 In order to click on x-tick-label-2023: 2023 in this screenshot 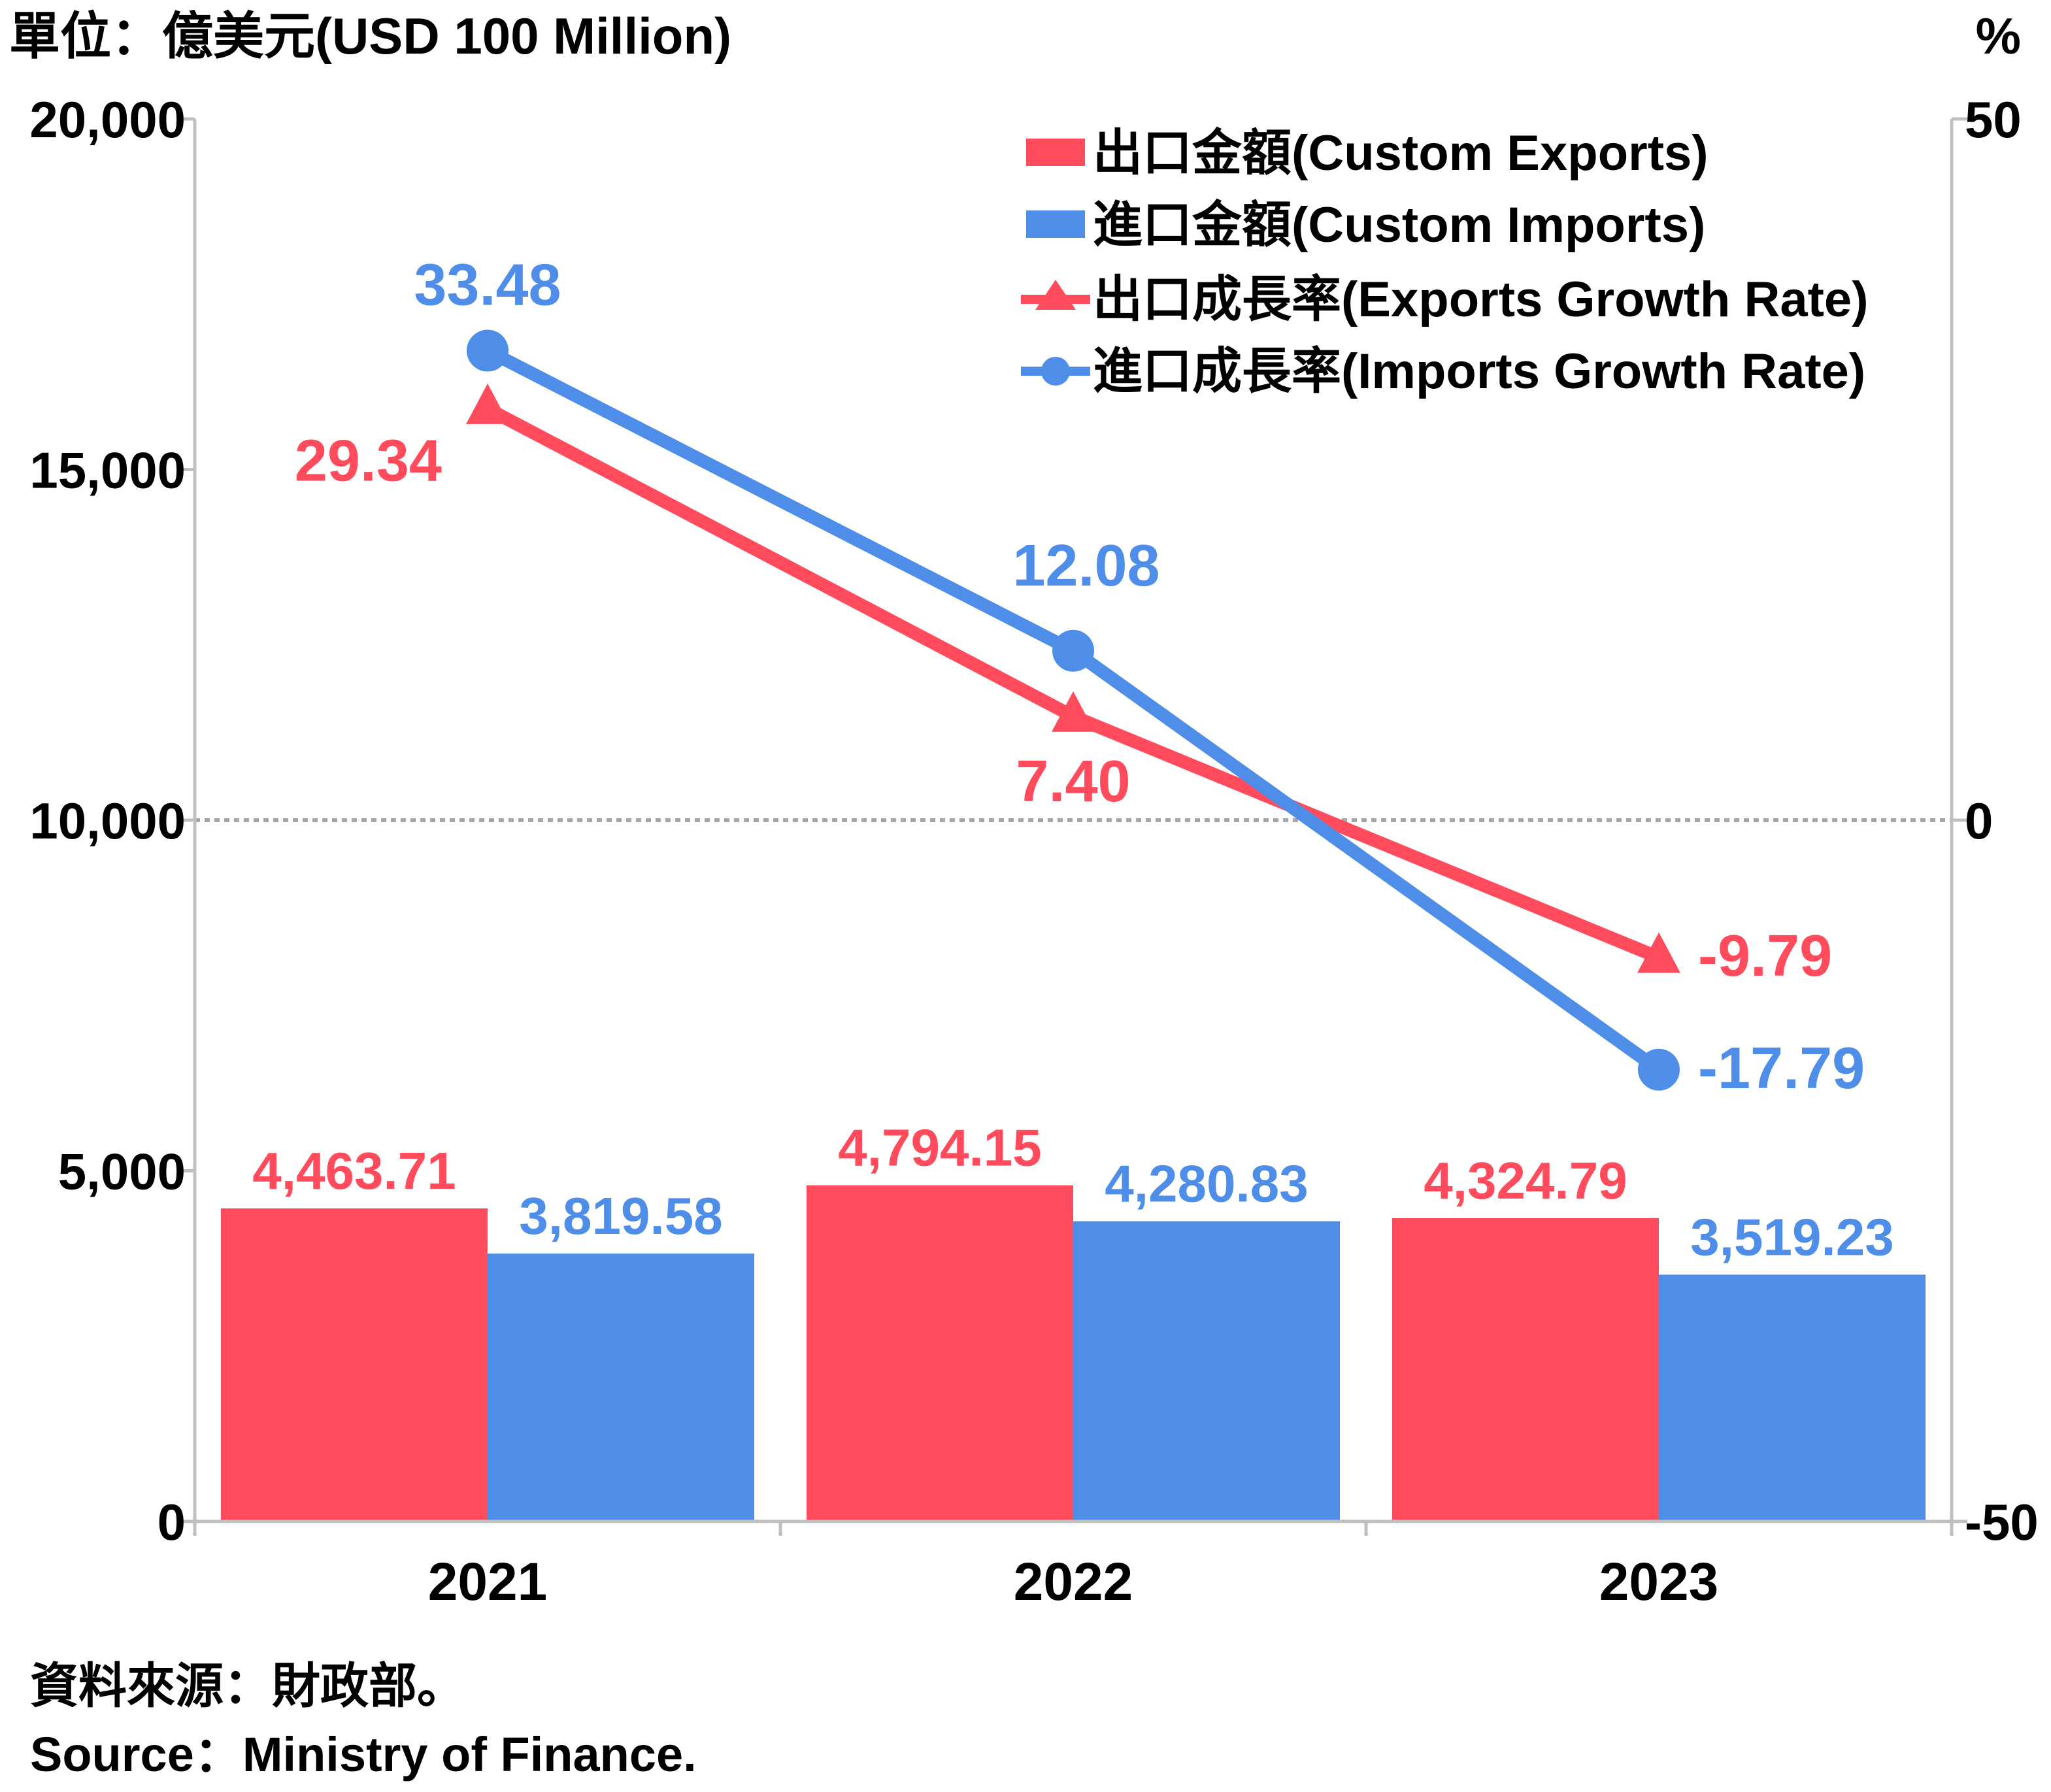, I will do `click(1658, 1582)`.